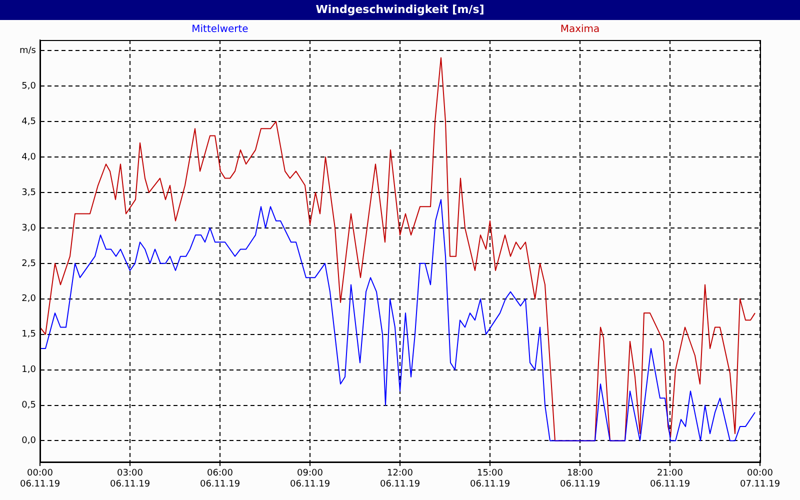  What do you see at coordinates (580, 29) in the screenshot?
I see `text: Maxima` at bounding box center [580, 29].